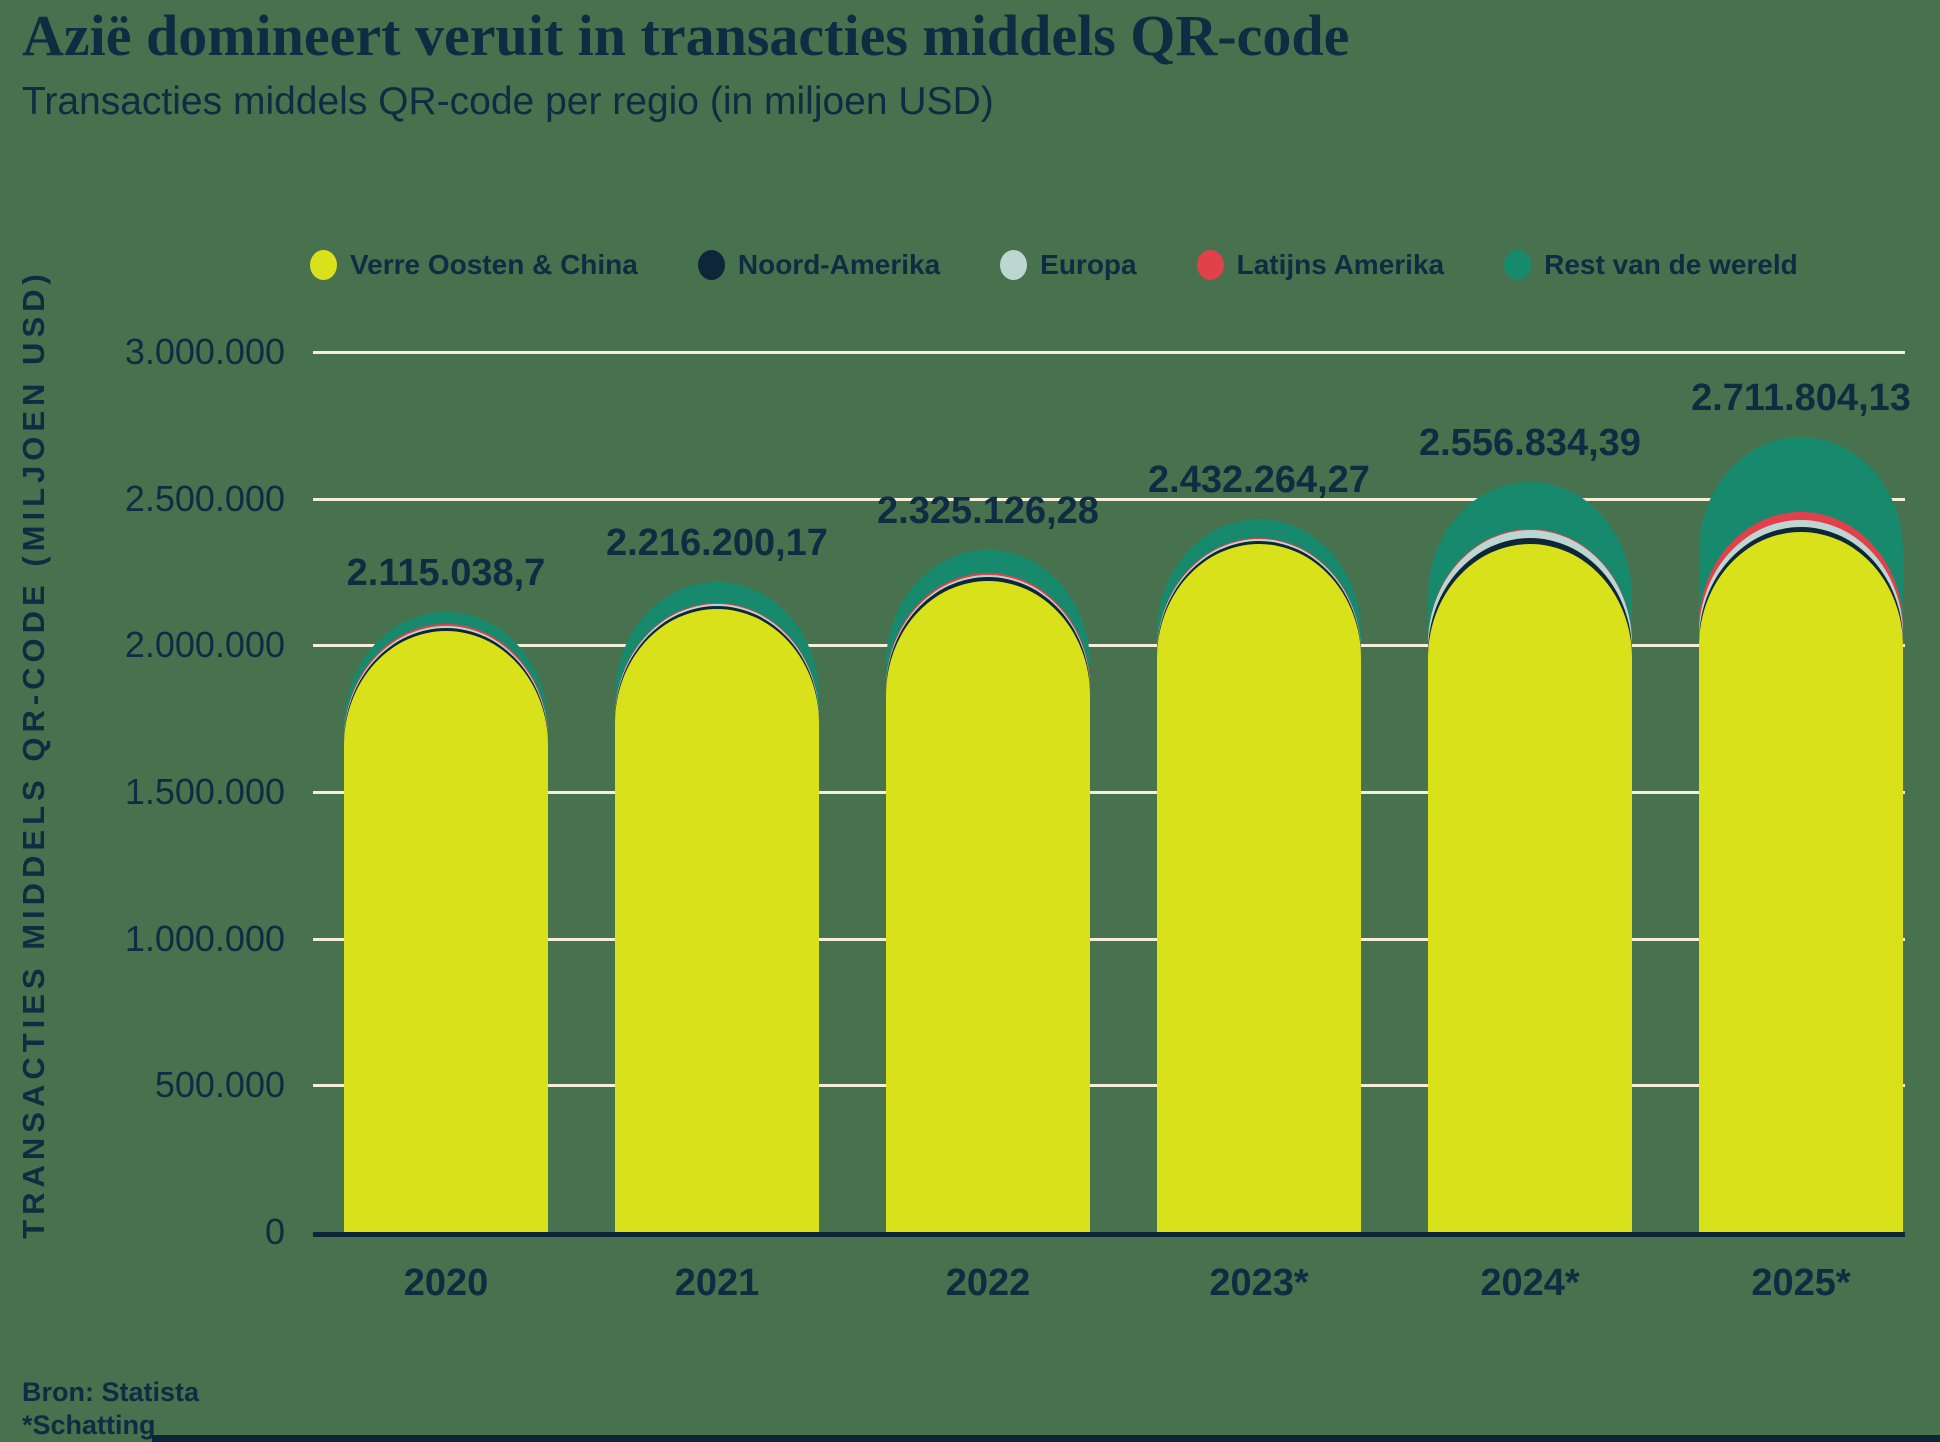  I want to click on legend-item-europa: Europa, so click(1068, 265).